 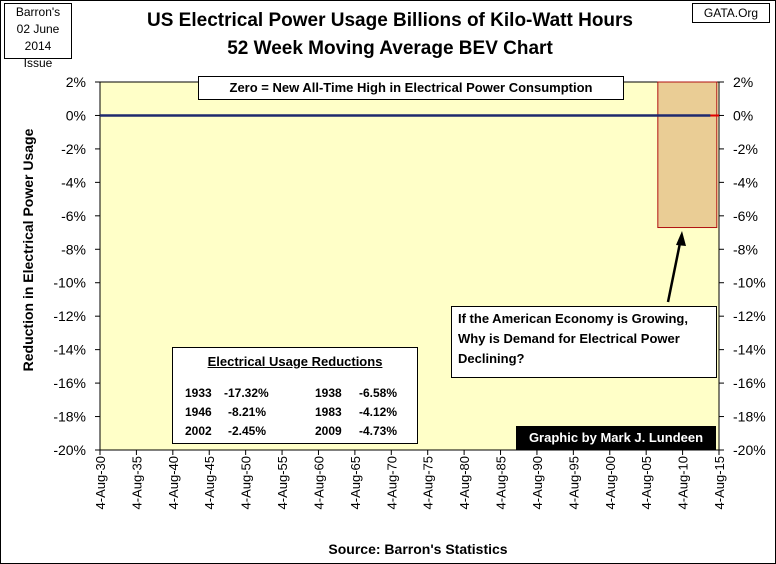 I want to click on x-tick-label: 4-Aug-60, so click(x=318, y=482).